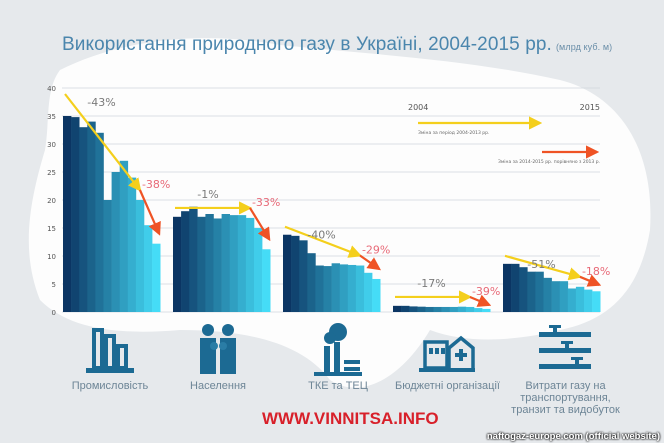  Describe the element at coordinates (338, 349) in the screenshot. I see `power-plant-icon` at that location.